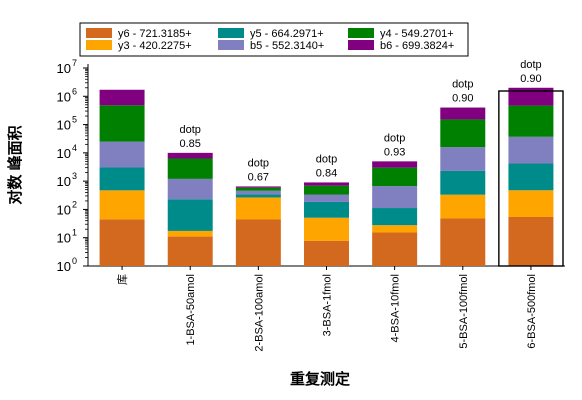  Describe the element at coordinates (462, 99) in the screenshot. I see `dotp-value: 0.90` at that location.